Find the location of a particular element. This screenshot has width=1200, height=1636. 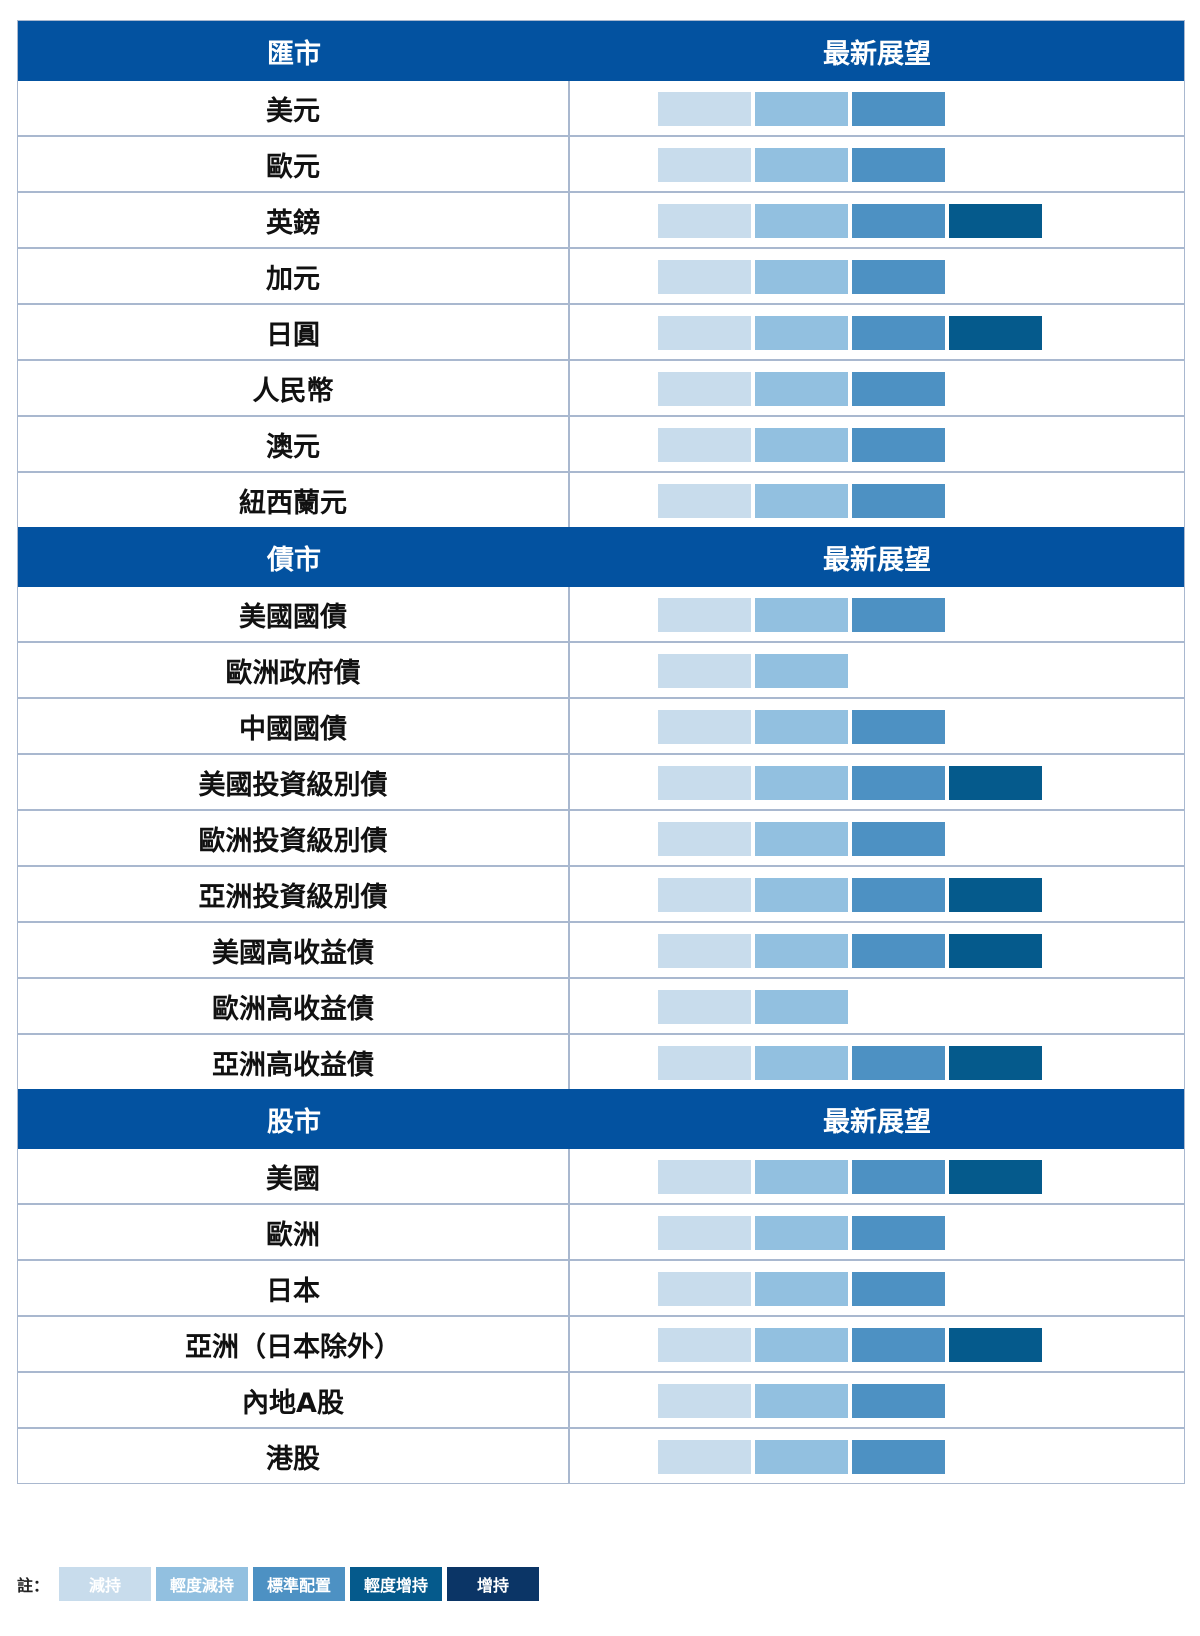

table-row: 歐洲政府債 is located at coordinates (601, 669).